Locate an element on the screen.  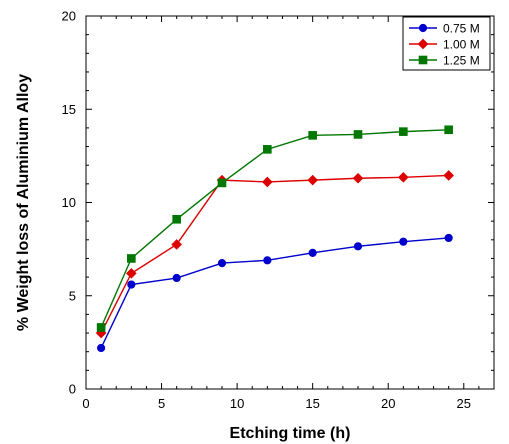
legend: 0.75 M 1.00 M 1.25 M is located at coordinates (446, 43).